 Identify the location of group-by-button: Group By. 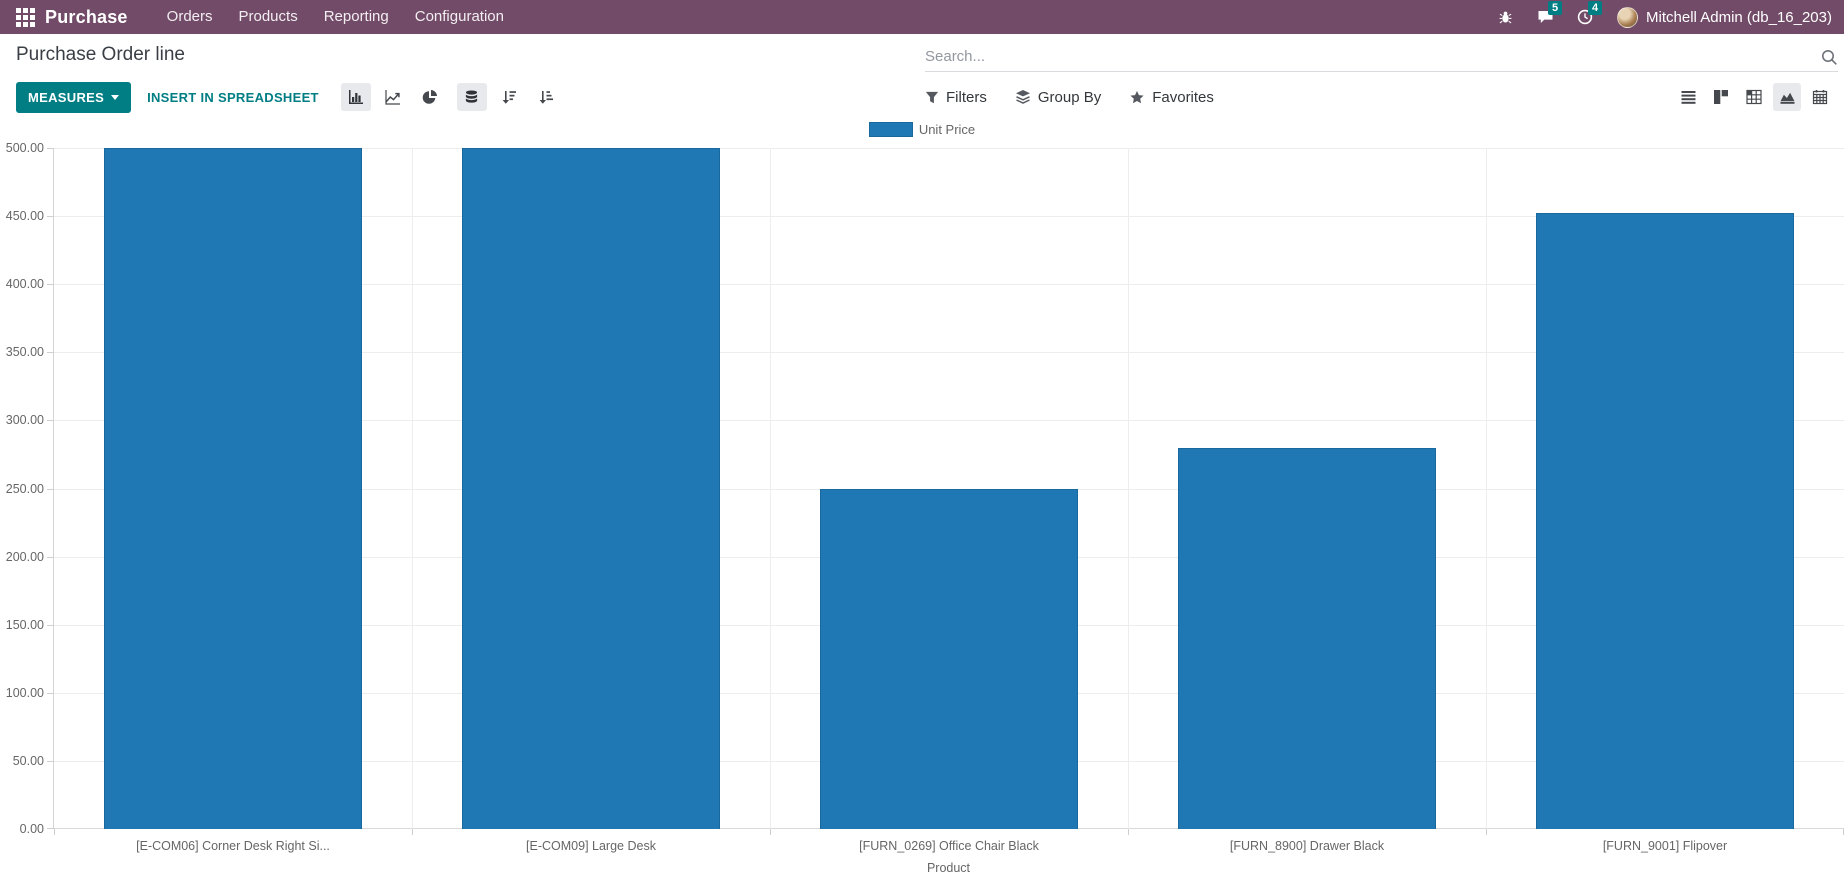
(1058, 97).